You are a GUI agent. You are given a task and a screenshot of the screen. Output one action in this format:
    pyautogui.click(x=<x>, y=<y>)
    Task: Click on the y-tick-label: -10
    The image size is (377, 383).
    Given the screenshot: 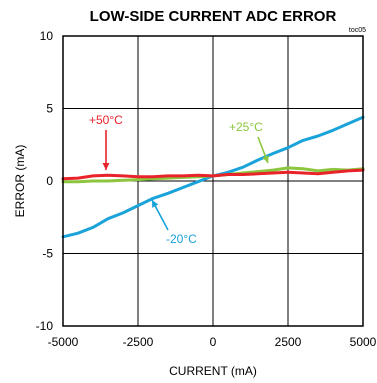 What is the action you would take?
    pyautogui.click(x=45, y=326)
    